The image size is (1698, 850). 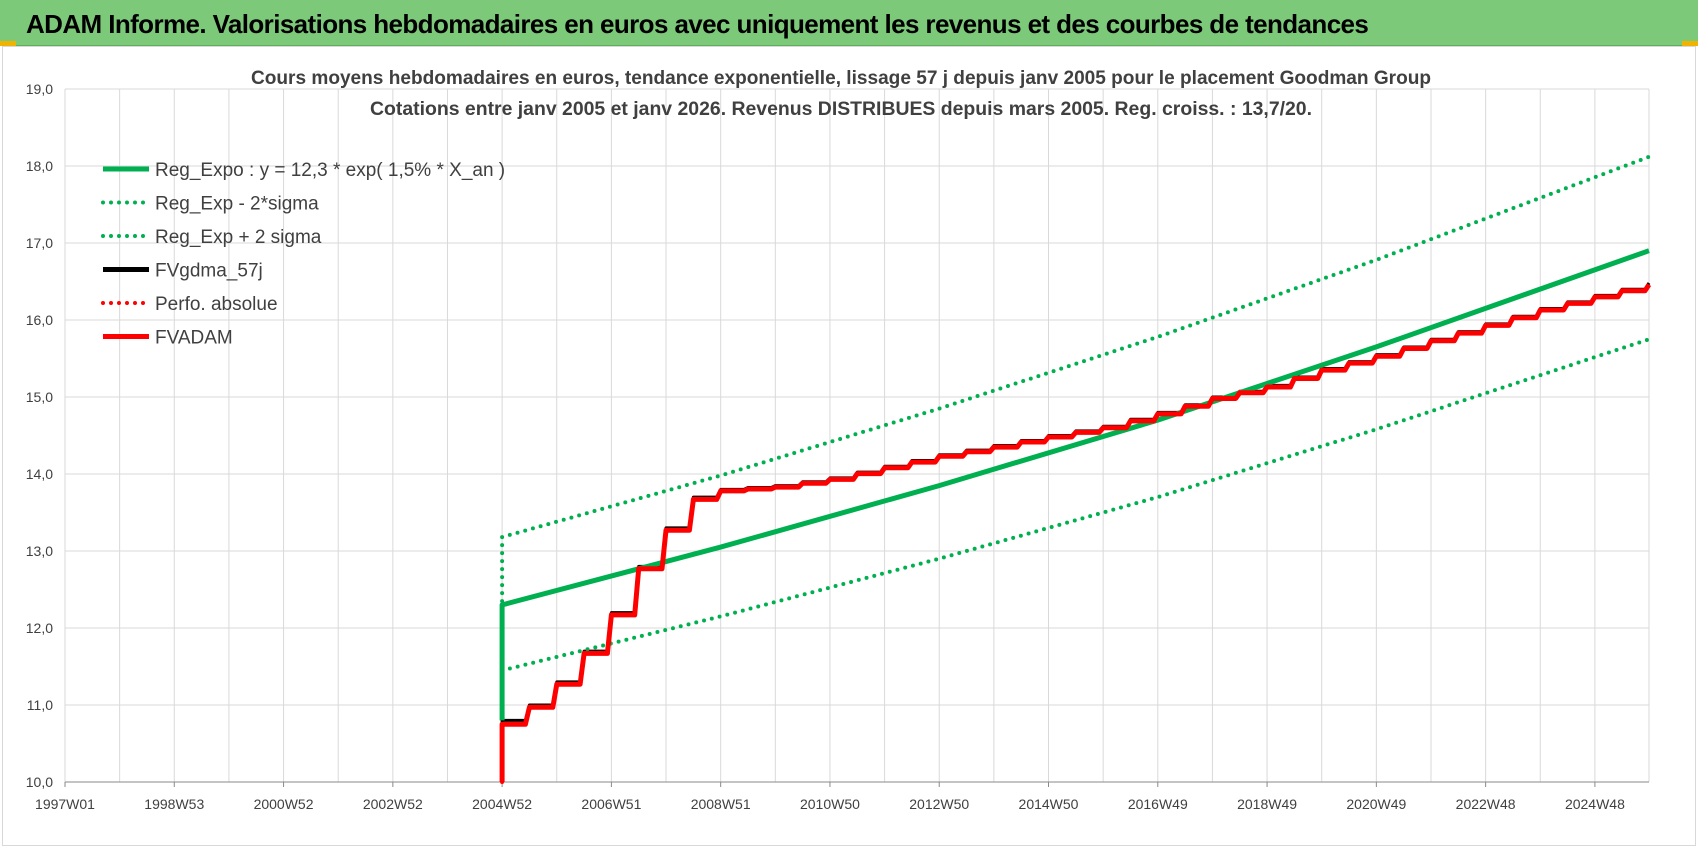 What do you see at coordinates (40, 705) in the screenshot?
I see `y-tick-label: 11,0` at bounding box center [40, 705].